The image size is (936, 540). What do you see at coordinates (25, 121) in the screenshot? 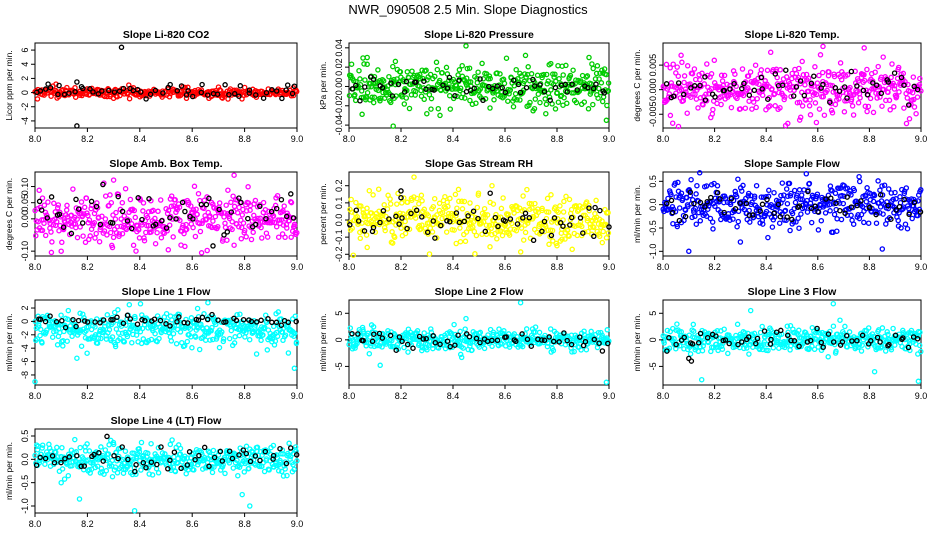
I see `y-tick-label: -4` at bounding box center [25, 121].